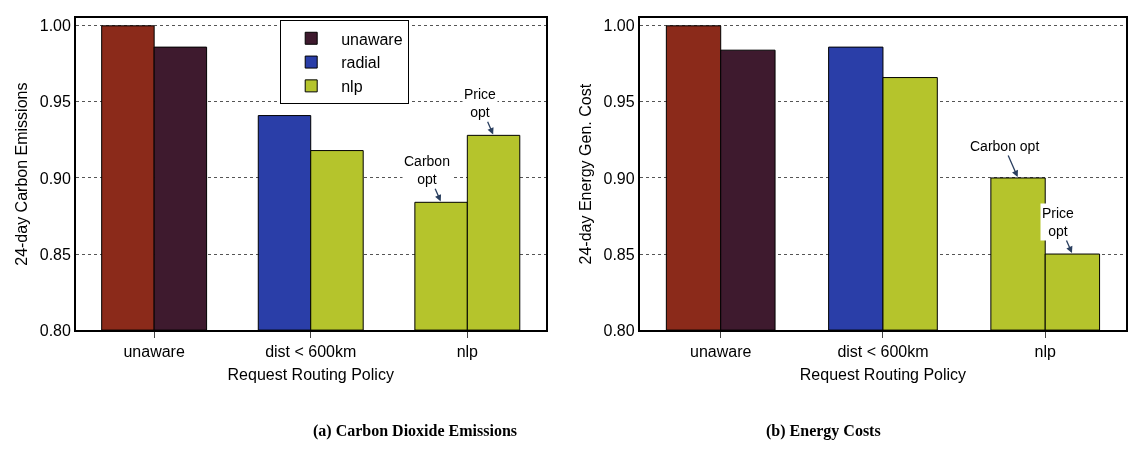 The width and height of the screenshot is (1132, 452). Describe the element at coordinates (361, 63) in the screenshot. I see `legend-label: radial` at that location.